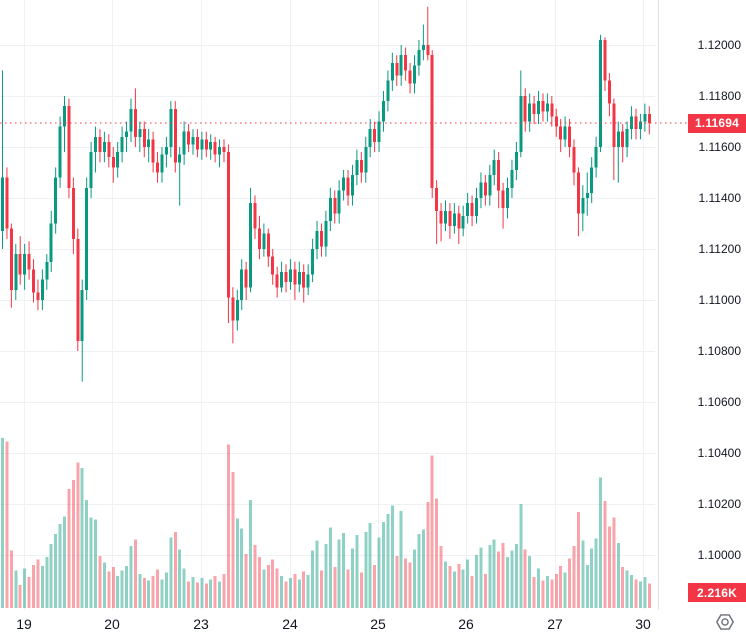 Image resolution: width=746 pixels, height=637 pixels. What do you see at coordinates (719, 351) in the screenshot?
I see `price-tick-label: 1.10800` at bounding box center [719, 351].